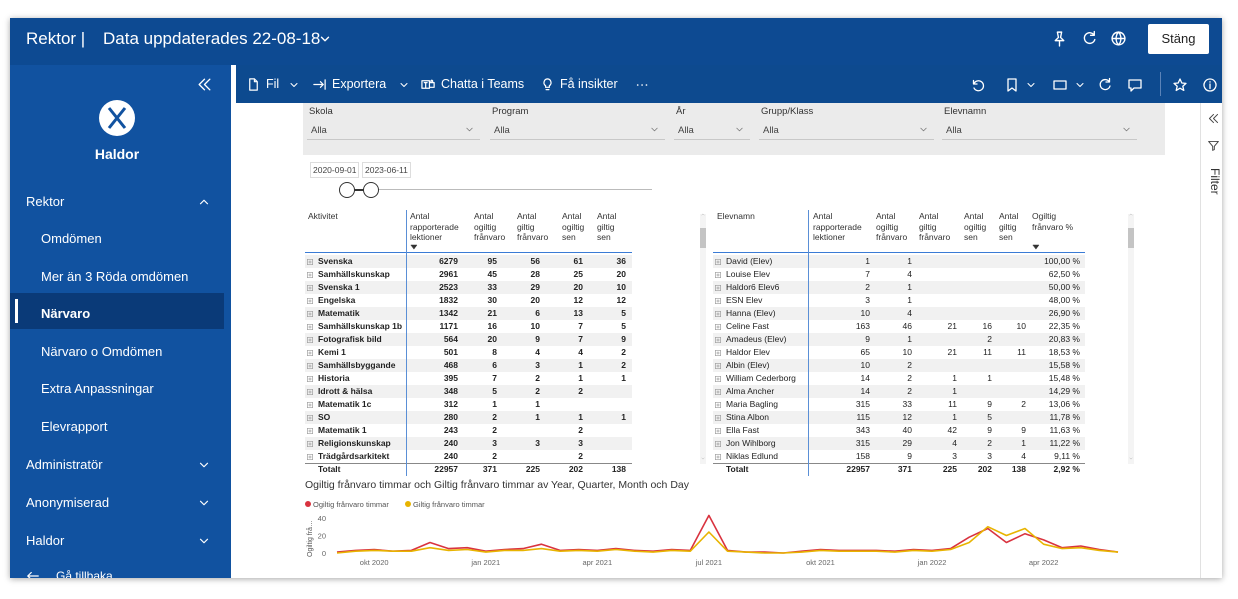  What do you see at coordinates (1118, 38) in the screenshot?
I see `language-icon` at bounding box center [1118, 38].